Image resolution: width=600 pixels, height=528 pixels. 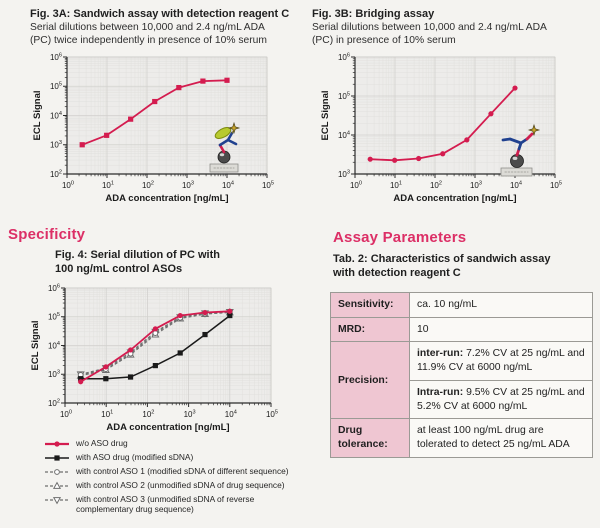 I want to click on table-row-mrd: MRD: 10, so click(x=461, y=329).